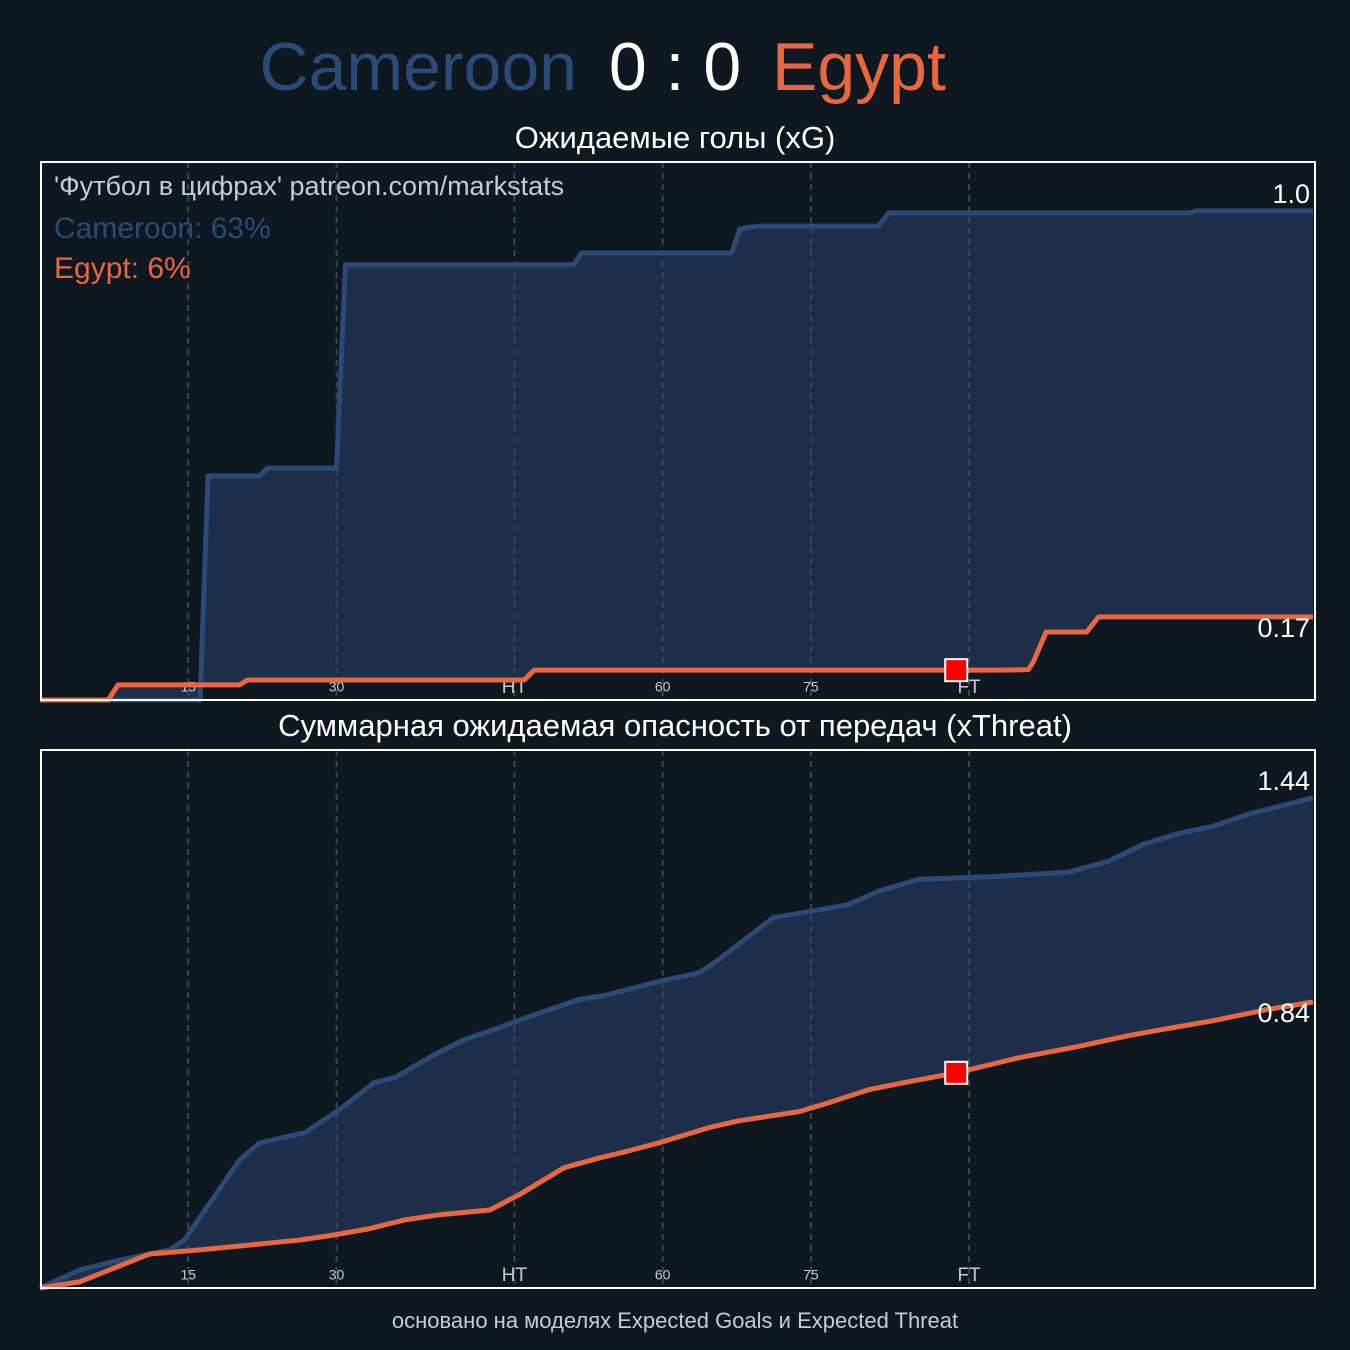  Describe the element at coordinates (188, 1275) in the screenshot. I see `x-tick-label: 15` at that location.